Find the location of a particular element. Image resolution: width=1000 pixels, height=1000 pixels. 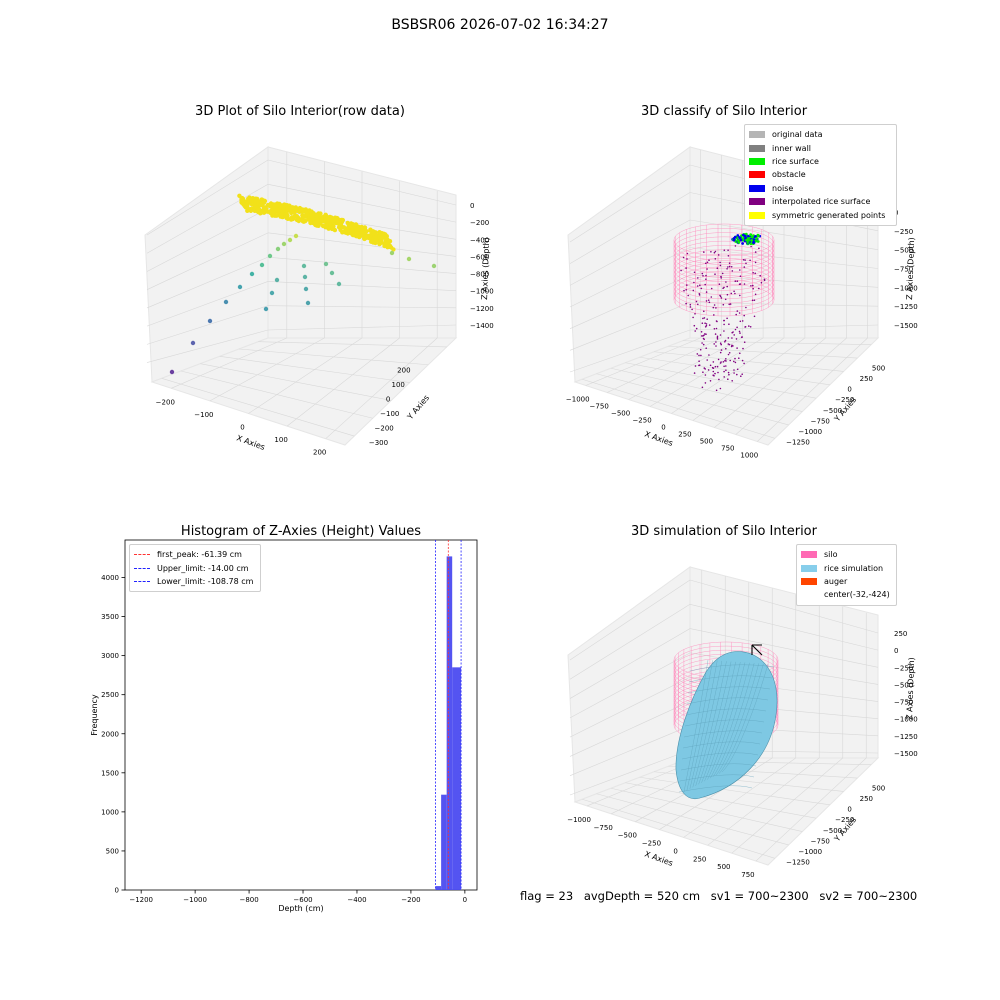

raw-ztick: −1000 is located at coordinates (482, 292).